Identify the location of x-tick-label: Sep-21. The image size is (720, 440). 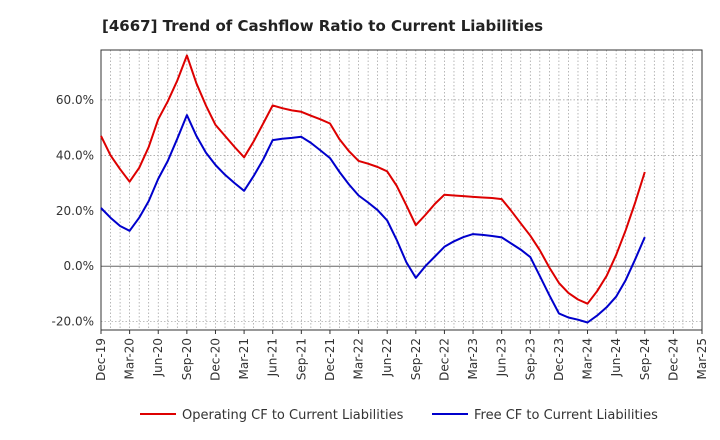
(301, 359).